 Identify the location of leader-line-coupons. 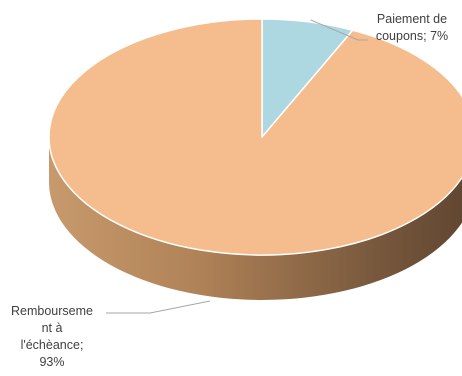
(339, 30).